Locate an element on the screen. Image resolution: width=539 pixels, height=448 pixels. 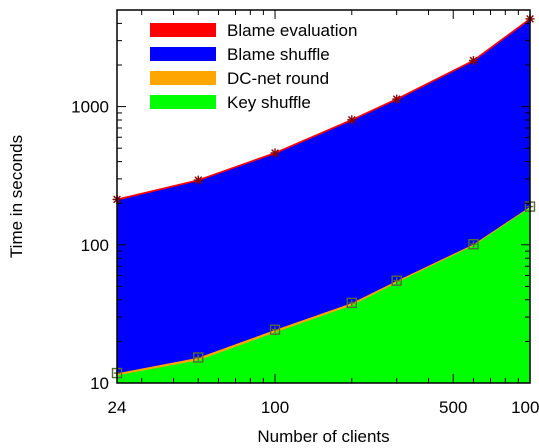
legend-item-key-shuffle: Key shuffle is located at coordinates (230, 102).